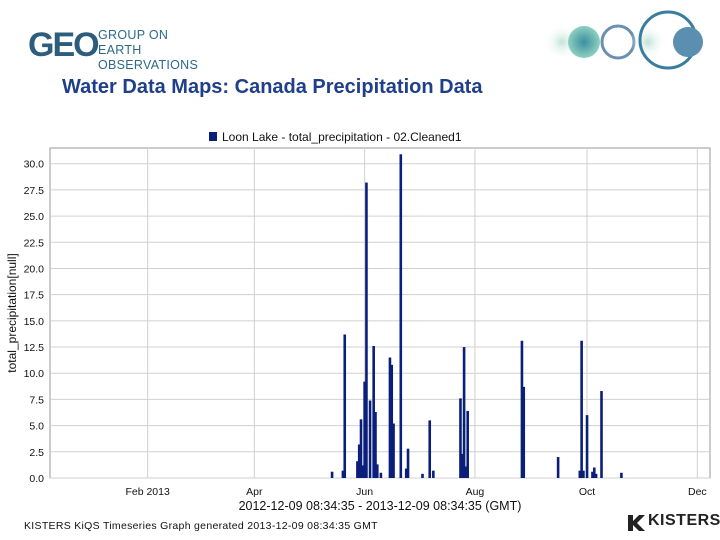 This screenshot has width=720, height=540. Describe the element at coordinates (415, 492) in the screenshot. I see `x-tick-labels: Feb 2013 Apr Jun Aug Oct Dec` at that location.